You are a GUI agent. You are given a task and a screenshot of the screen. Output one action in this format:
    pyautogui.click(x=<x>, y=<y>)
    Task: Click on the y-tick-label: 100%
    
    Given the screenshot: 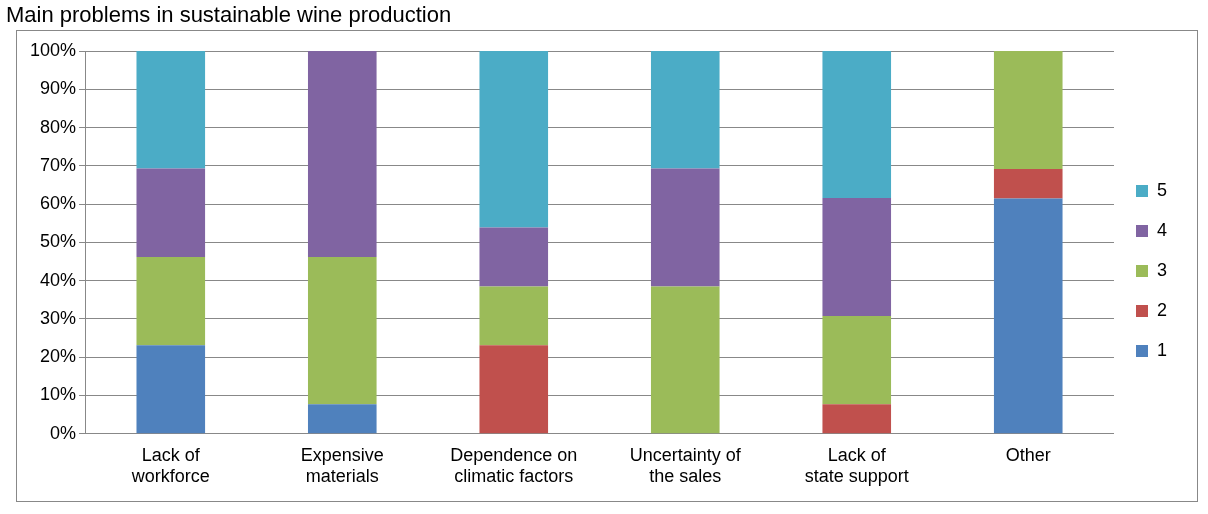 What is the action you would take?
    pyautogui.click(x=53, y=49)
    